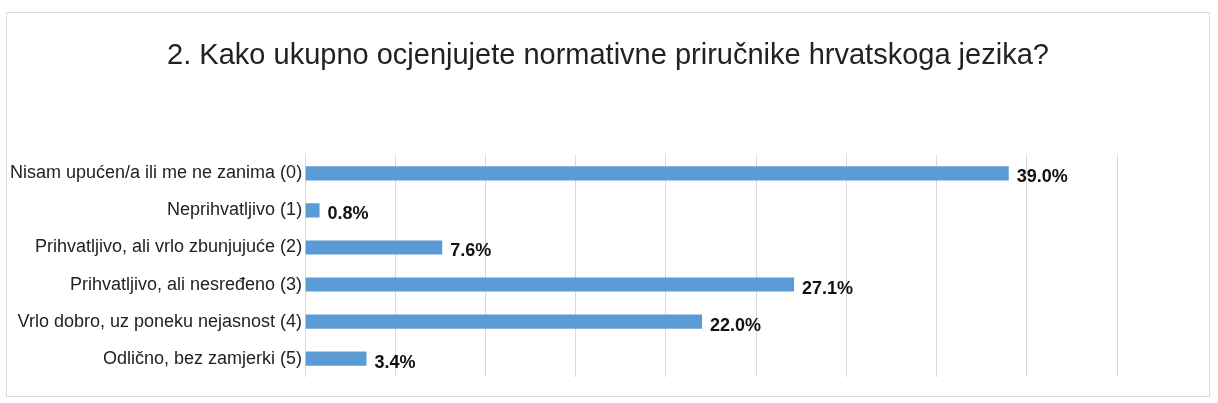 This screenshot has width=1218, height=403. Describe the element at coordinates (348, 213) in the screenshot. I see `data-label: 0.8%` at that location.